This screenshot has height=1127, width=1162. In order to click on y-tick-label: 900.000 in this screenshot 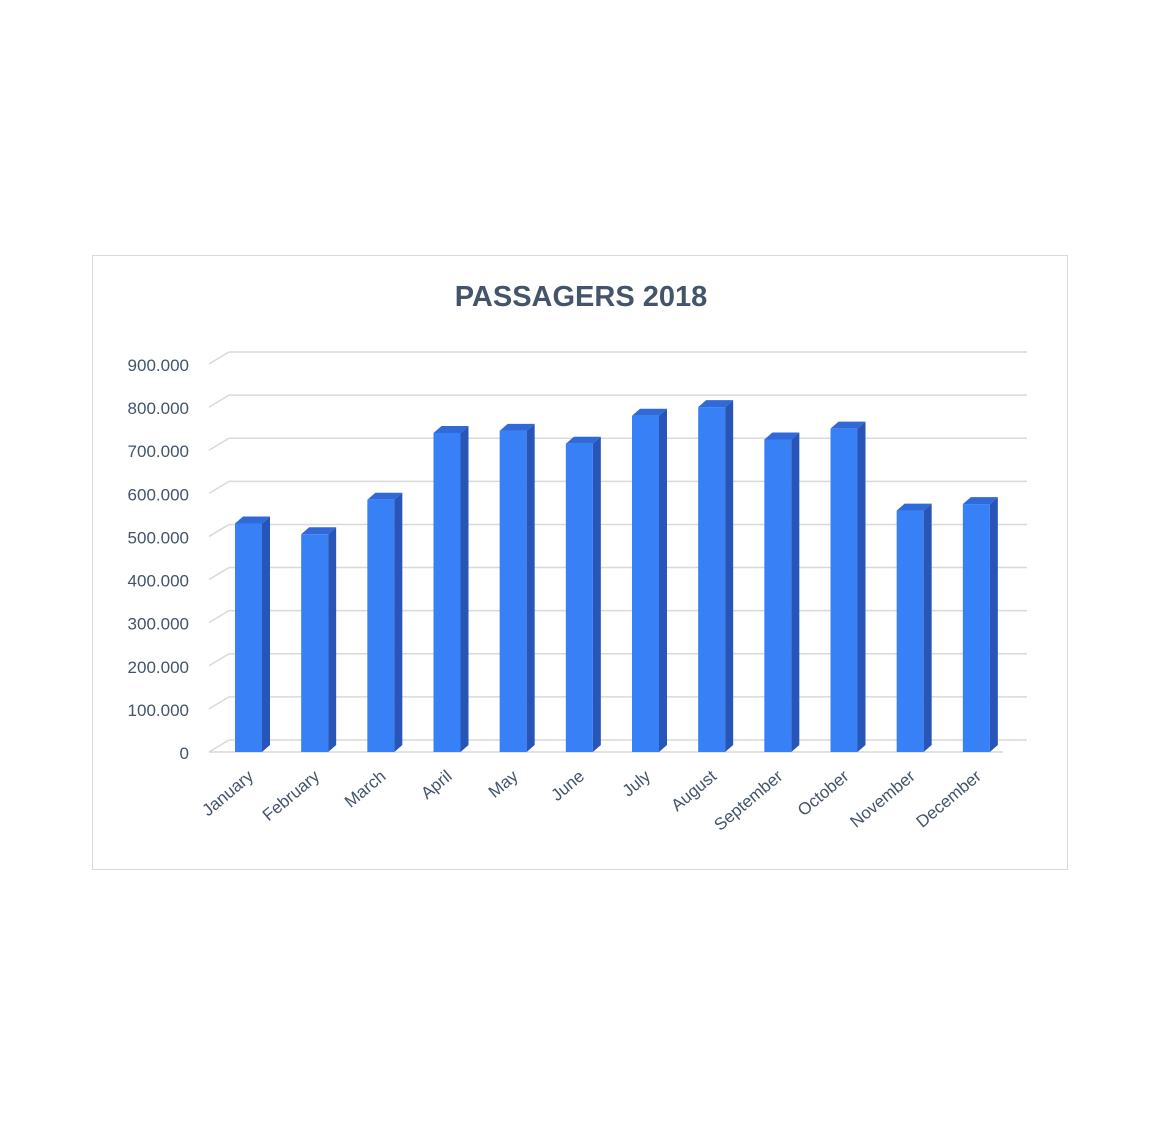, I will do `click(158, 365)`.